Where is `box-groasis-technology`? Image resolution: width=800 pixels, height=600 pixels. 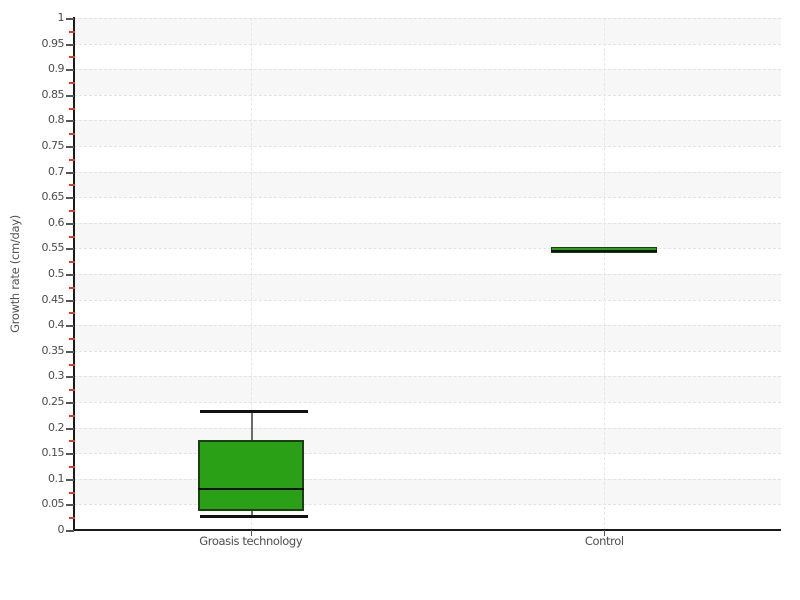
box-groasis-technology is located at coordinates (250, 475).